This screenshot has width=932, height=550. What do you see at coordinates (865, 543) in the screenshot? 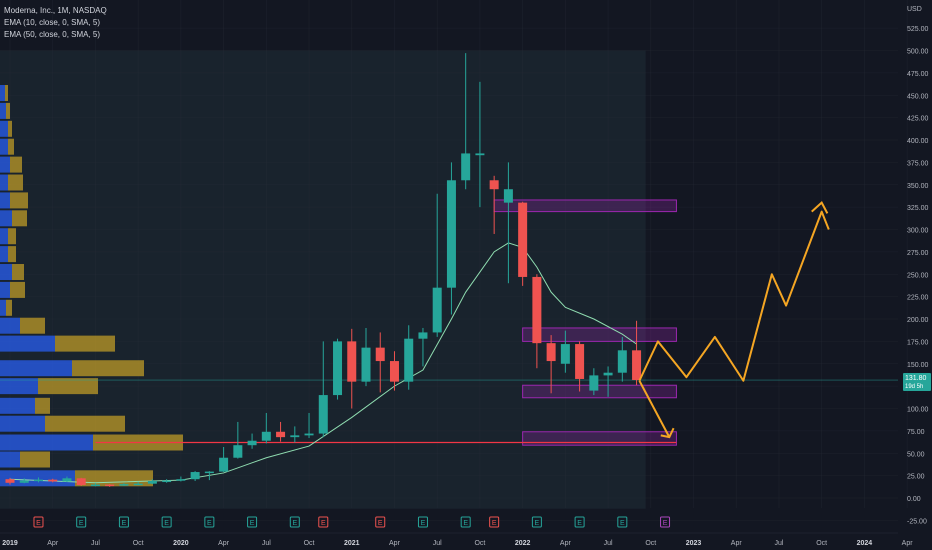
I see `x-tick-label: 2024` at bounding box center [865, 543].